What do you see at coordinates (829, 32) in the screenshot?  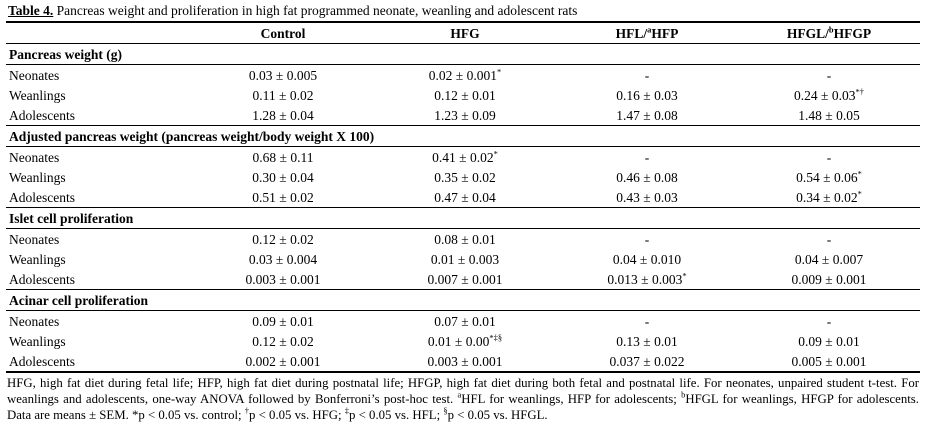 I see `column-header-hfgl-hfgp: HFGL/bHFGP` at bounding box center [829, 32].